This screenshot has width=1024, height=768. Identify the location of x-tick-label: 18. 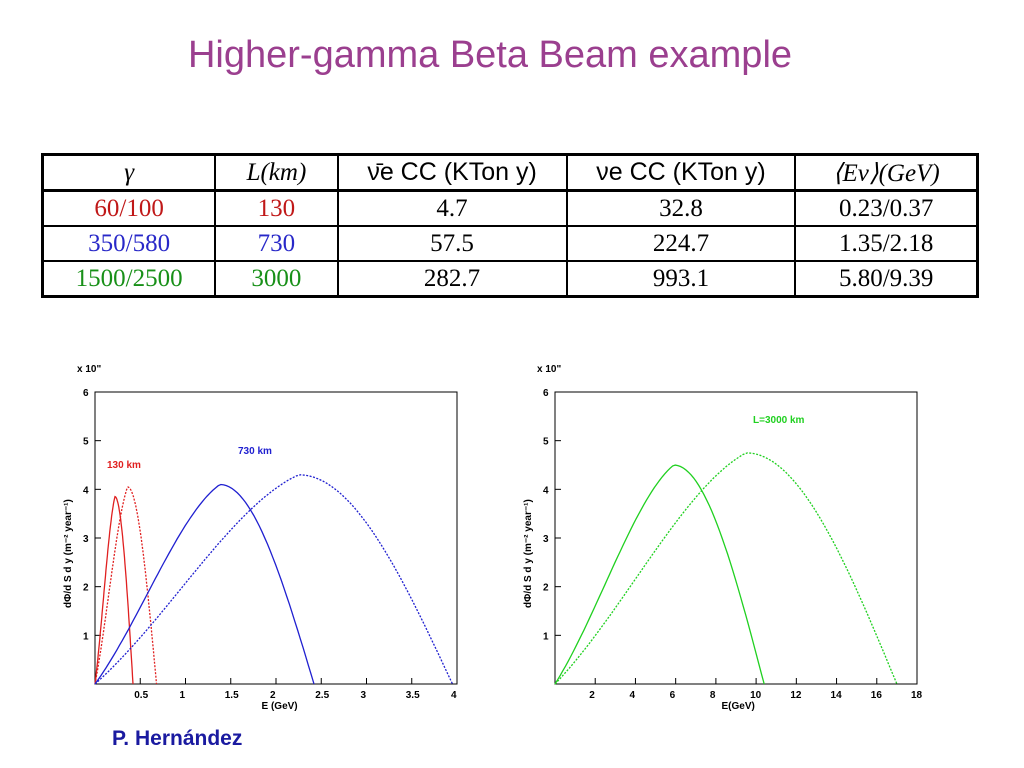
(917, 695).